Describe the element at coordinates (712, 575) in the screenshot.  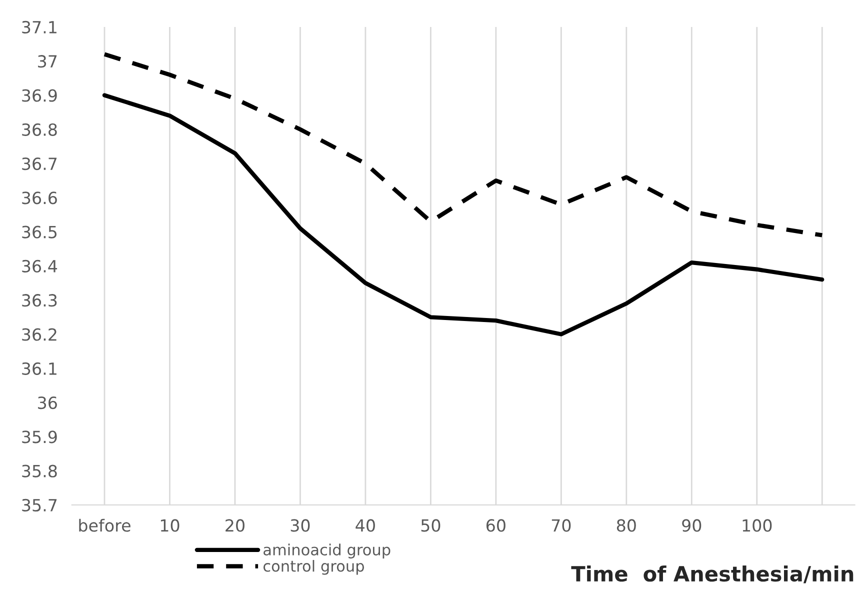
I see `x-axis-title: Time of Anesthesia/min` at that location.